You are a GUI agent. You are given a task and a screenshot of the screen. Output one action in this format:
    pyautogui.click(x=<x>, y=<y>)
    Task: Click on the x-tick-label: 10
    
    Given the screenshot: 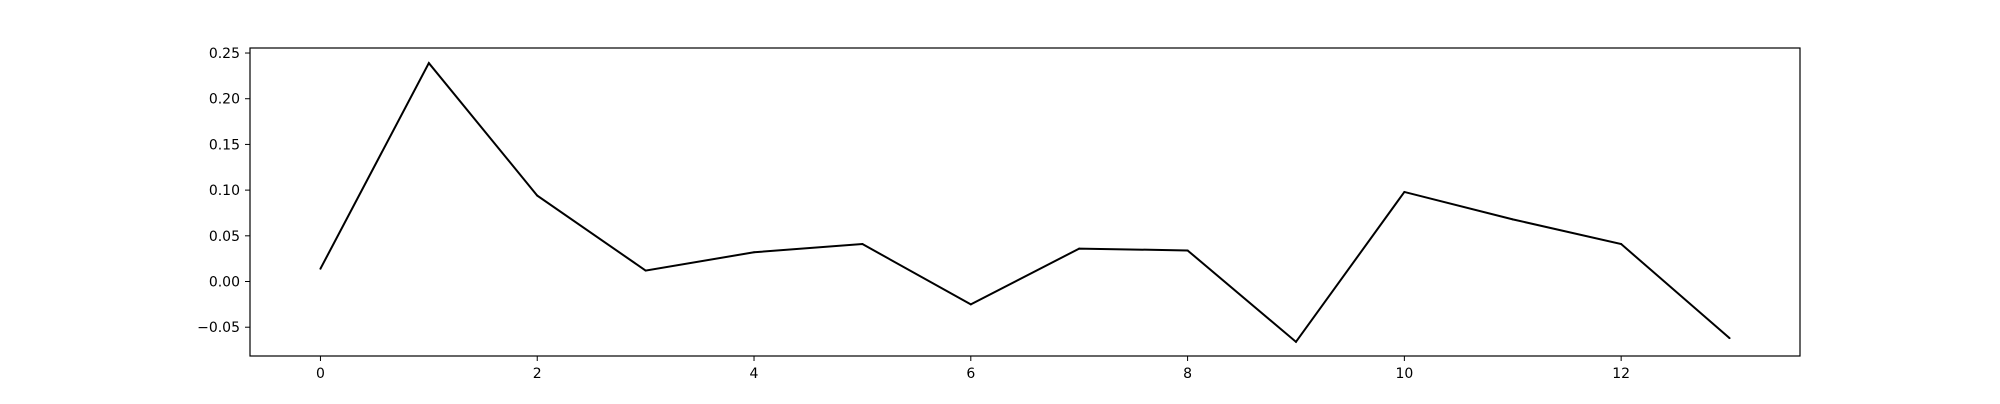 What is the action you would take?
    pyautogui.click(x=1404, y=374)
    